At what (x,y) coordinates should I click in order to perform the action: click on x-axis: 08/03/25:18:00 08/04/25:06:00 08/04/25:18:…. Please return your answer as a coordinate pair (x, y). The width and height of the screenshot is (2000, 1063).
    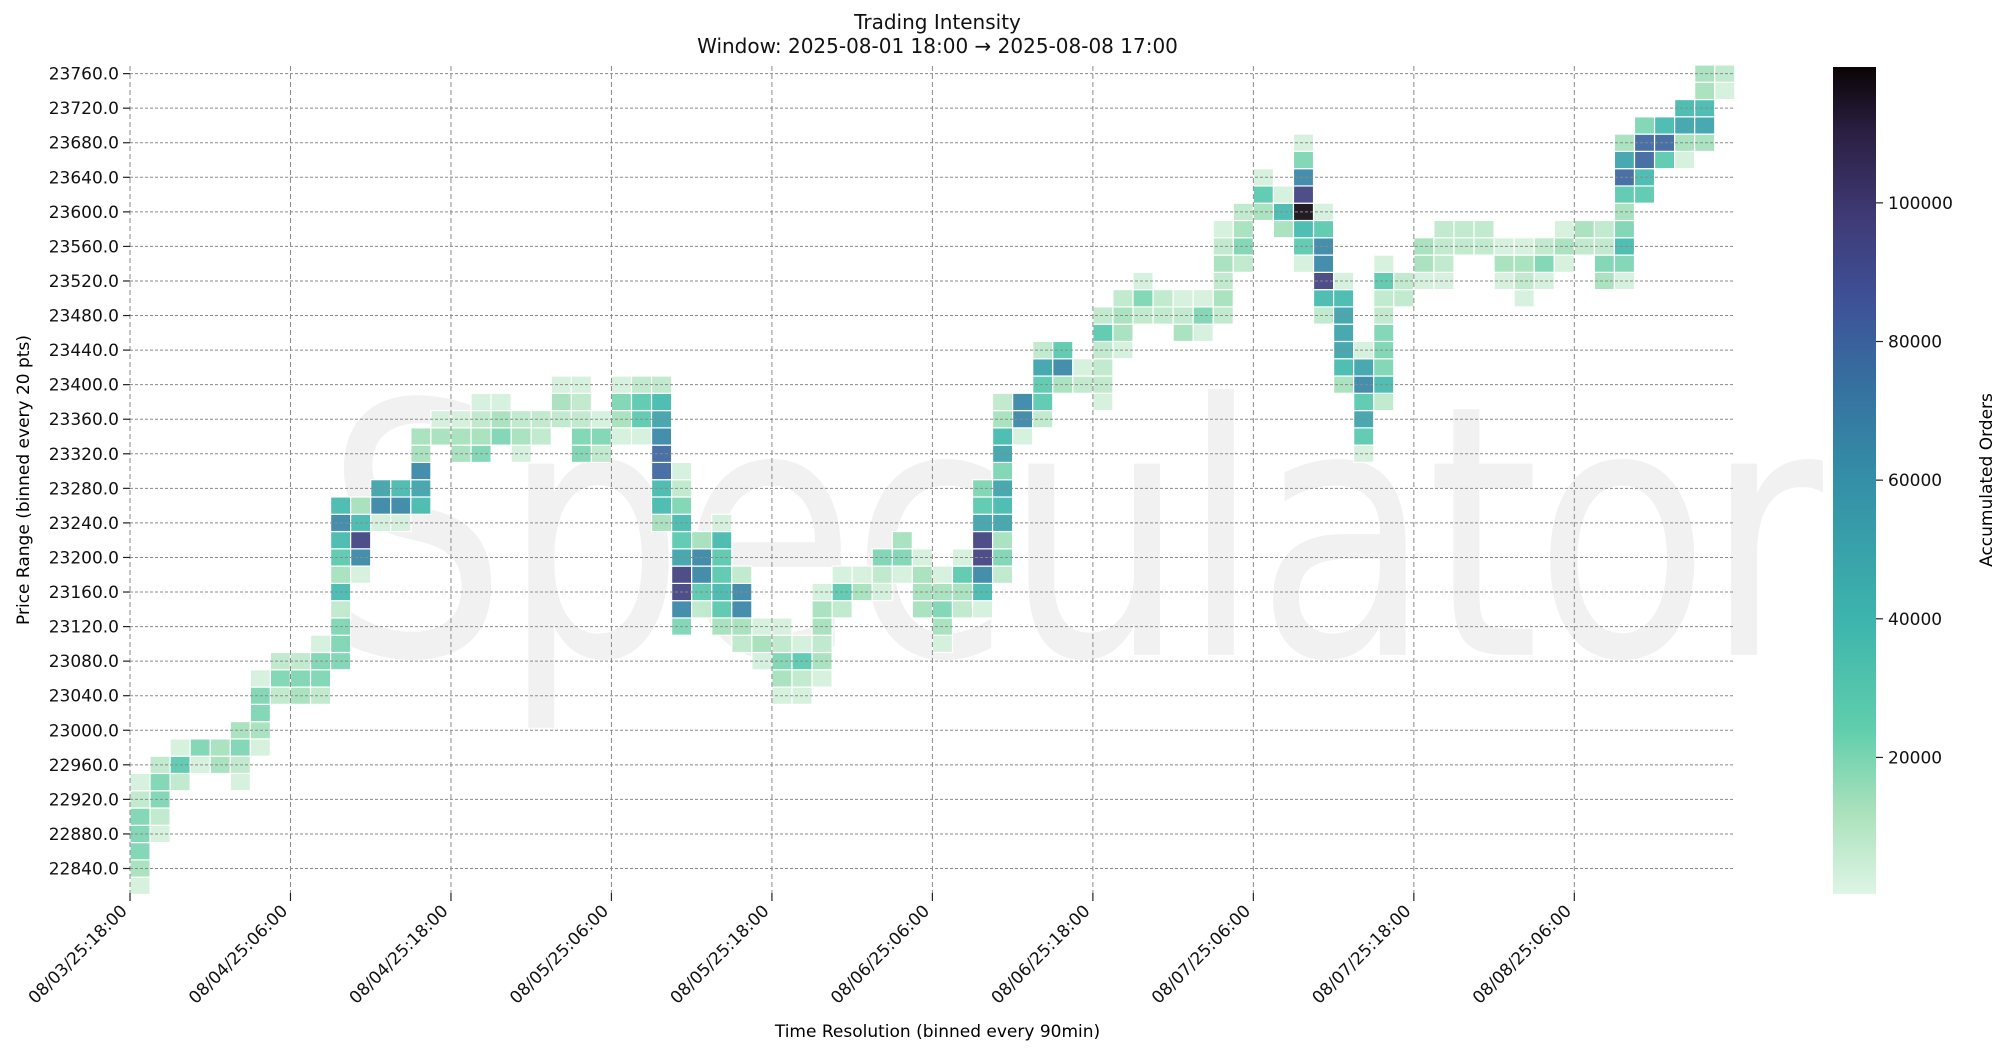
    Looking at the image, I should click on (800, 950).